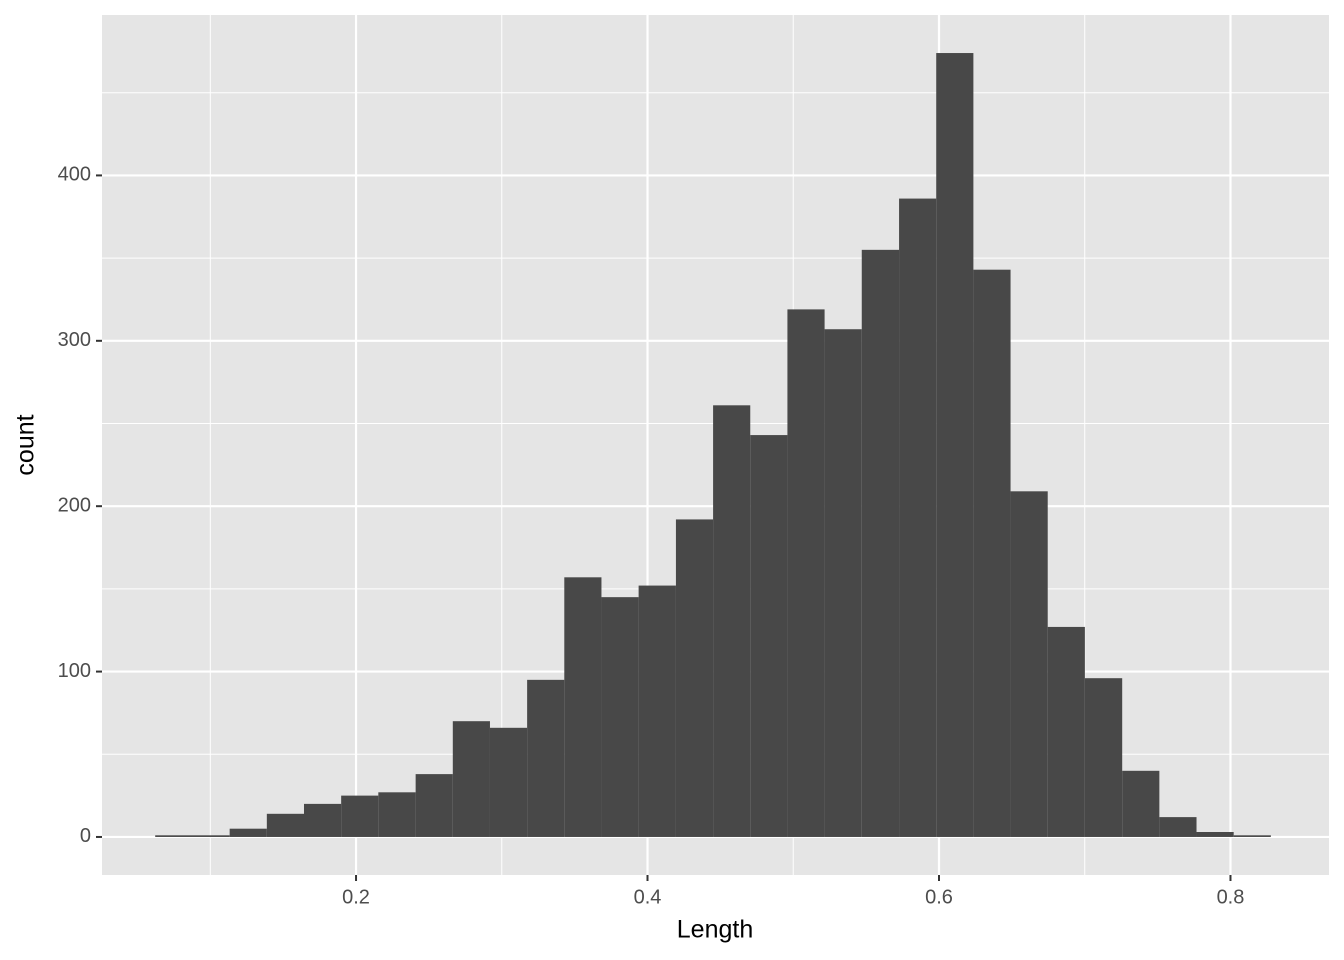 The width and height of the screenshot is (1344, 960). Describe the element at coordinates (74, 175) in the screenshot. I see `y-tick-label: 400` at that location.